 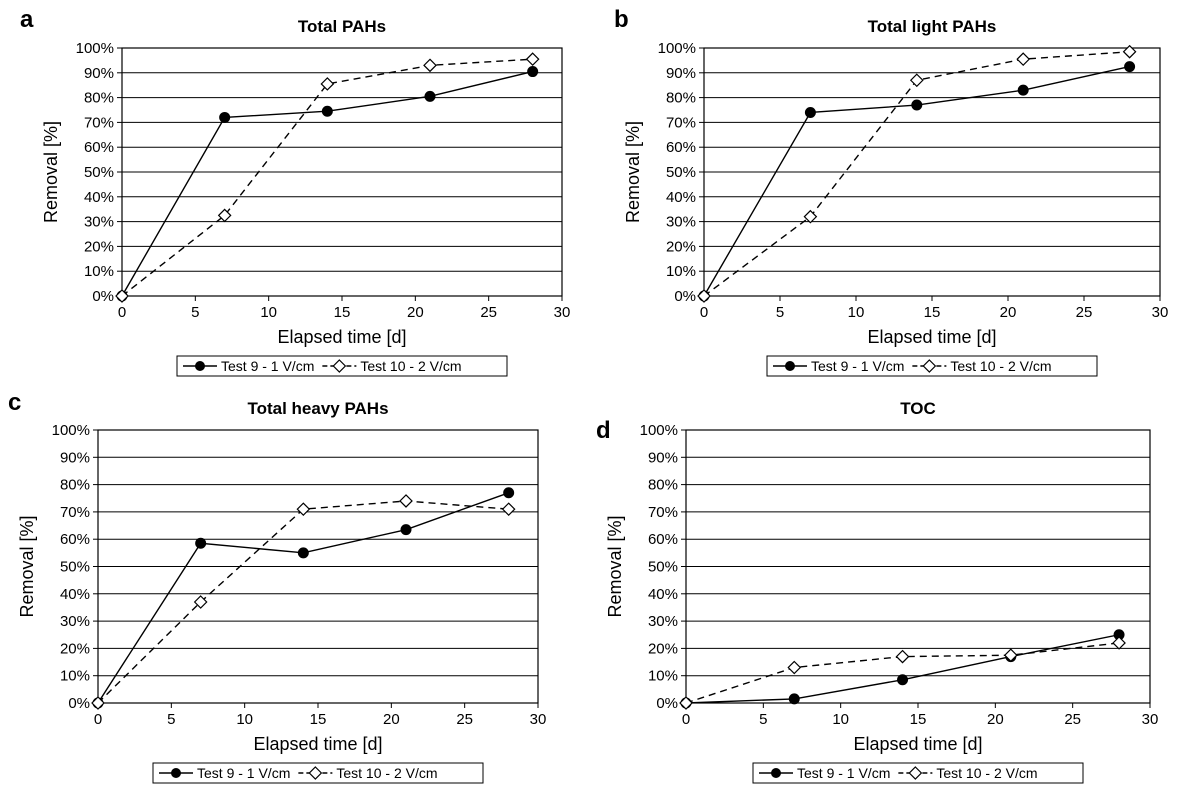 What do you see at coordinates (663, 676) in the screenshot?
I see `y-tick-label: 10%` at bounding box center [663, 676].